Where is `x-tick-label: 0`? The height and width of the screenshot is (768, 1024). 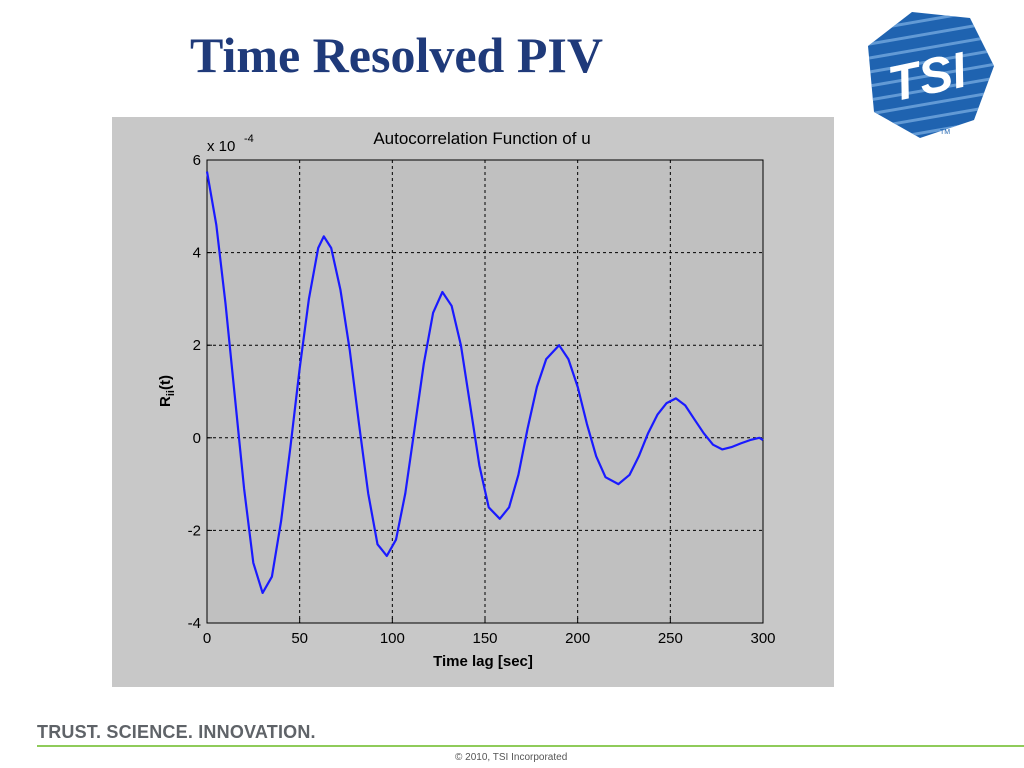
x-tick-label: 0 is located at coordinates (207, 638).